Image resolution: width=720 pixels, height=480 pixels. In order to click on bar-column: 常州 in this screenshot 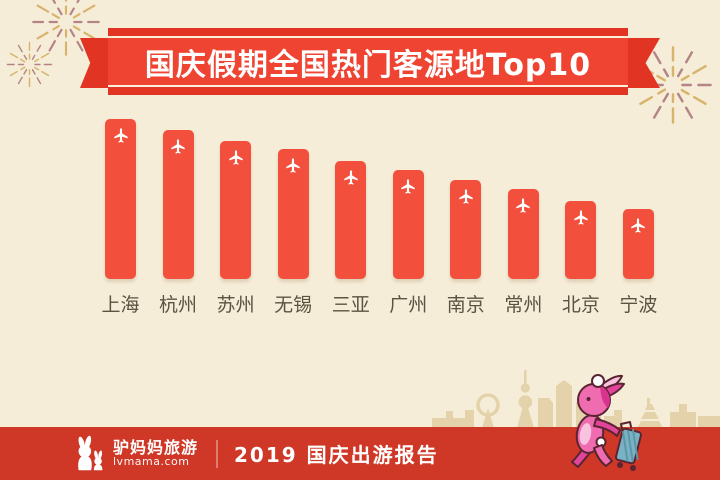, I will do `click(523, 252)`.